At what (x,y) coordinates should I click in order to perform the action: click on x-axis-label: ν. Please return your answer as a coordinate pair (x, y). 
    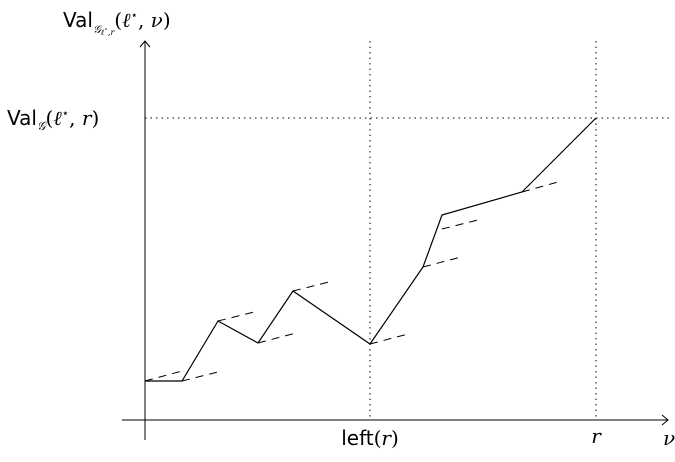
    Looking at the image, I should click on (669, 438).